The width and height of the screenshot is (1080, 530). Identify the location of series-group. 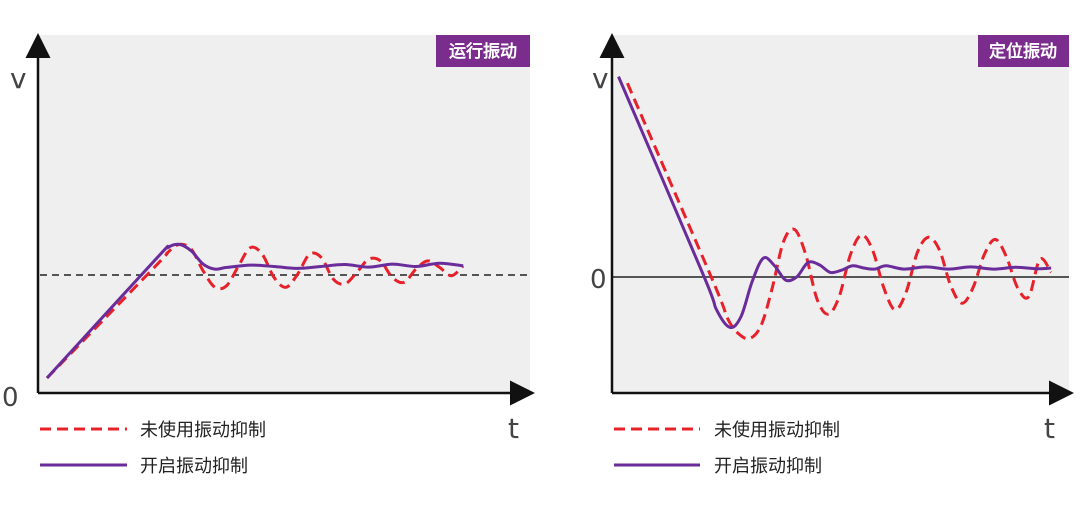
(255, 311).